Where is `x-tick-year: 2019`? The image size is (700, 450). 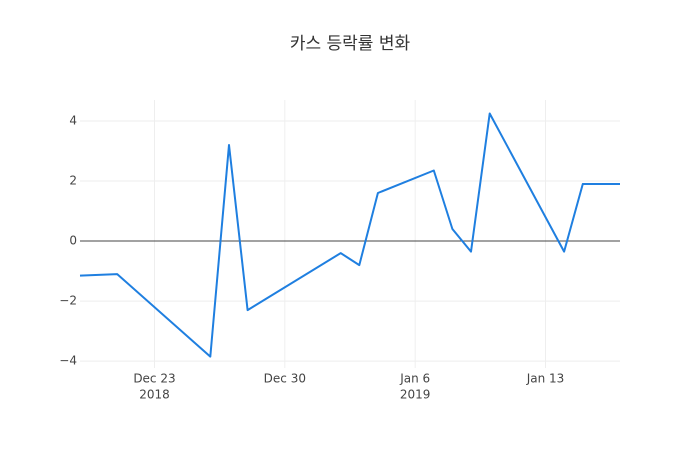 x-tick-year: 2019 is located at coordinates (415, 395).